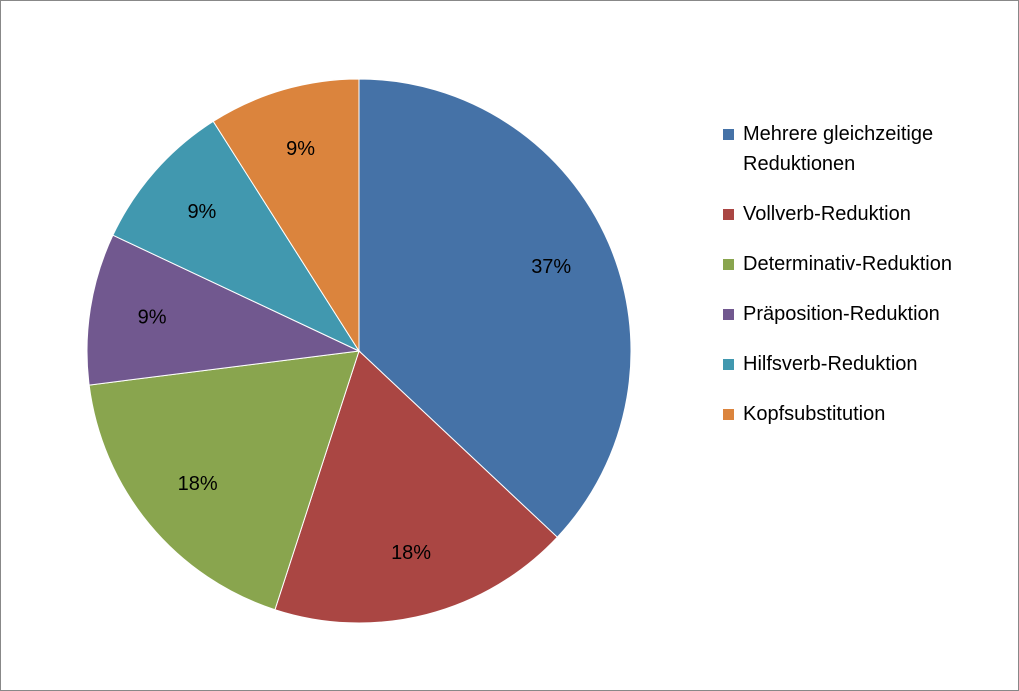 This screenshot has height=691, width=1019. I want to click on legend-label: Determinativ-Reduktion, so click(847, 264).